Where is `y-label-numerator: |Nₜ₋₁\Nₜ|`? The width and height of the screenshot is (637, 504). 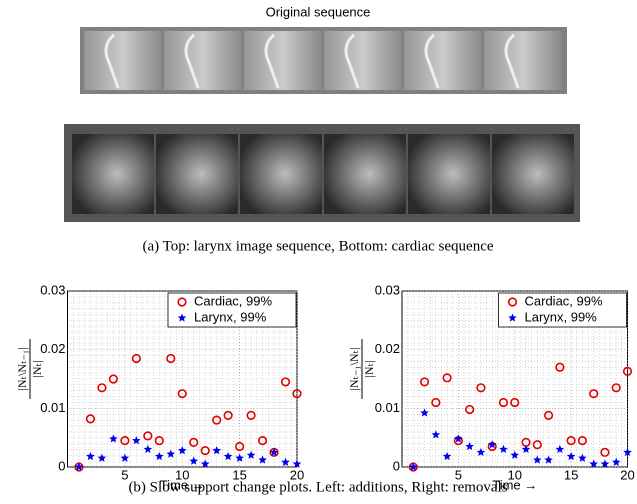
y-label-numerator: |Nₜ₋₁\Nₜ| is located at coordinates (354, 368).